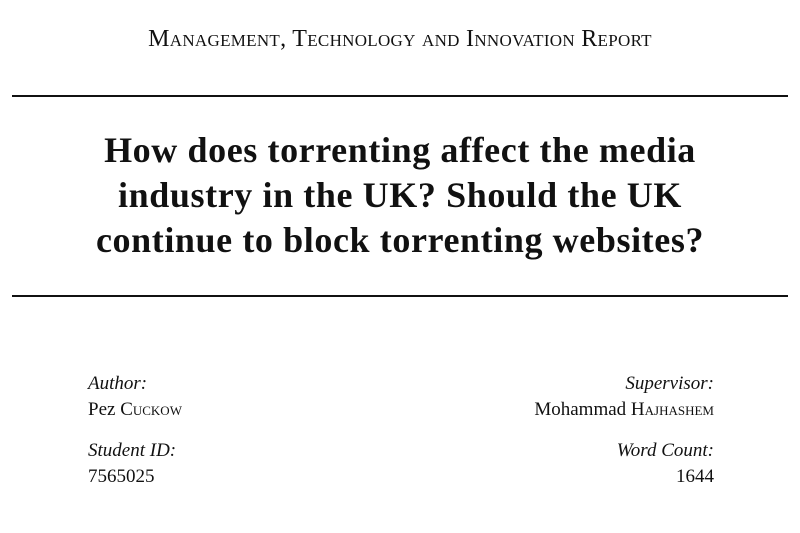  Describe the element at coordinates (132, 450) in the screenshot. I see `label: Student ID:` at that location.